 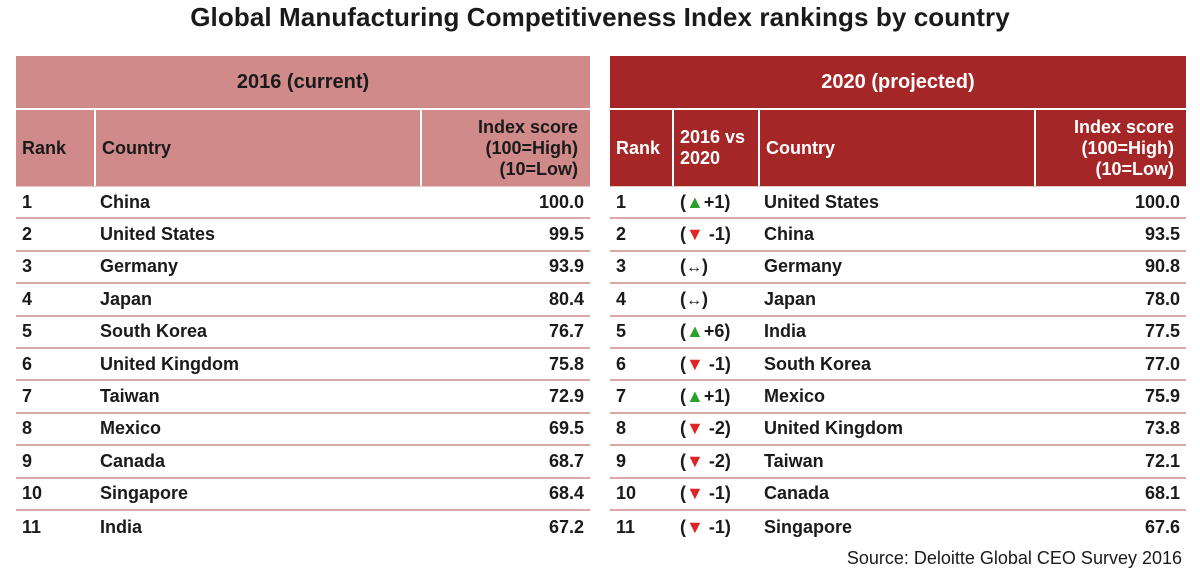 I want to click on score-cell: 90.8, so click(x=1162, y=266).